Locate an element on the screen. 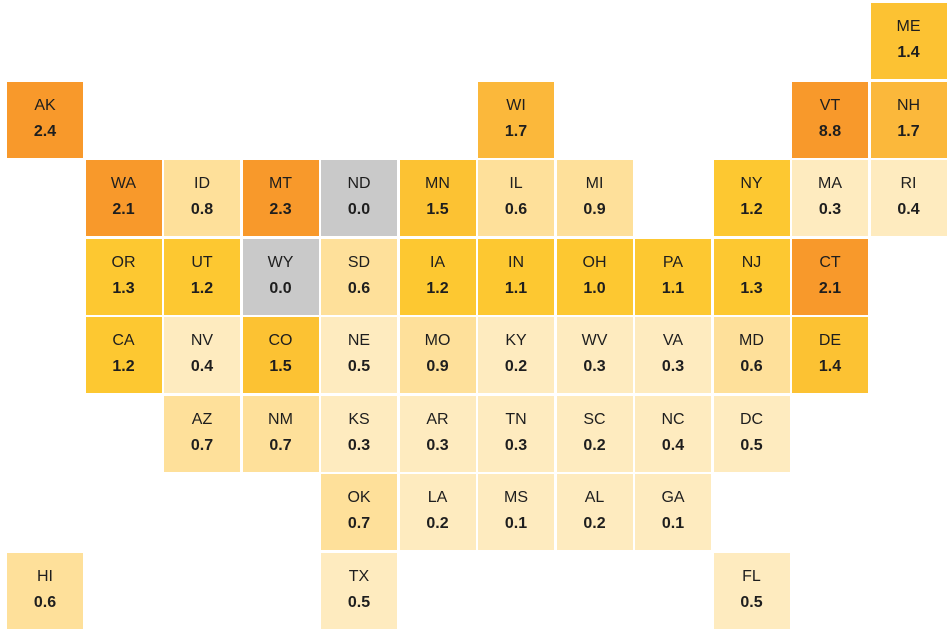 Image resolution: width=951 pixels, height=631 pixels. state-value: 2.1 is located at coordinates (830, 288).